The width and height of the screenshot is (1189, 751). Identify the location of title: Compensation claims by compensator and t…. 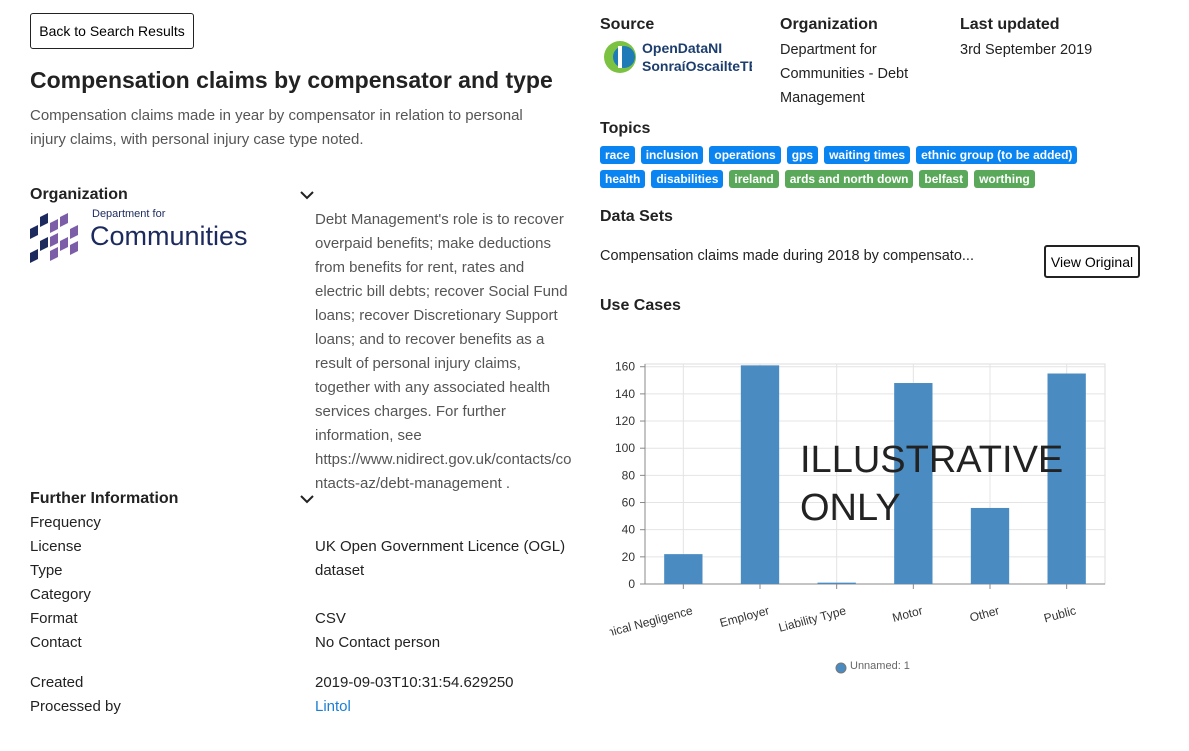
(291, 80).